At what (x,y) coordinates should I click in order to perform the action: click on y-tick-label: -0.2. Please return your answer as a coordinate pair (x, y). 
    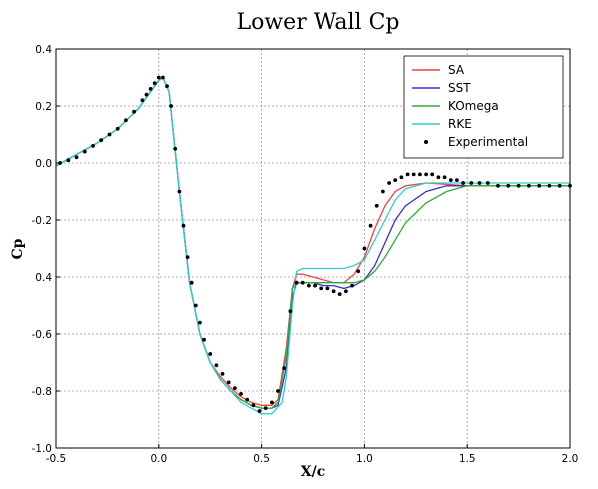
    Looking at the image, I should click on (42, 221).